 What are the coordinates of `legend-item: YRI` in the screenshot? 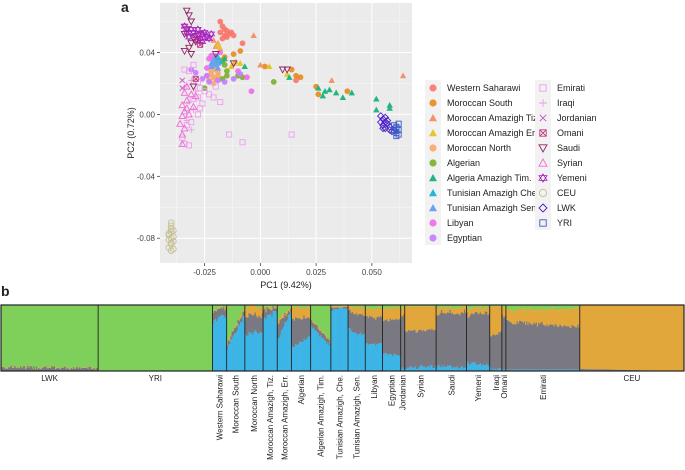 It's located at (566, 222).